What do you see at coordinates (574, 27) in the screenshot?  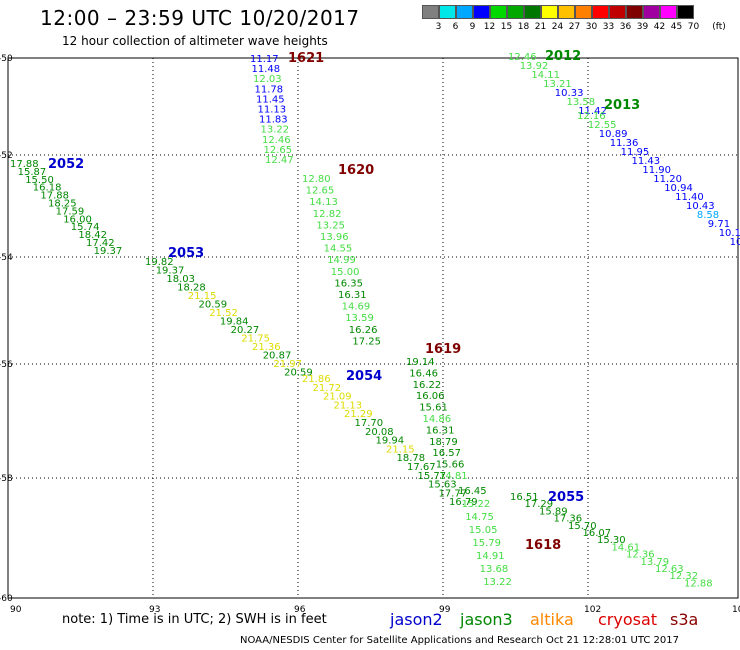 I see `legend-label: 27` at bounding box center [574, 27].